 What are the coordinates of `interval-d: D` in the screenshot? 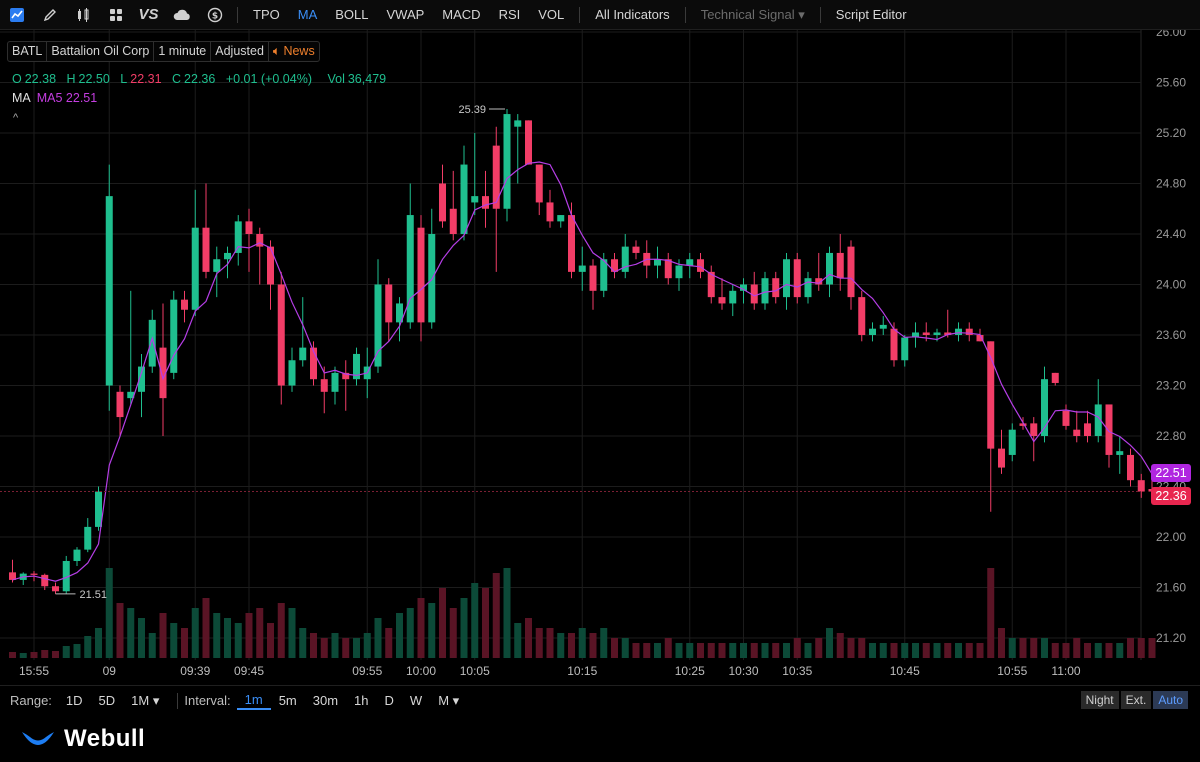 It's located at (389, 700).